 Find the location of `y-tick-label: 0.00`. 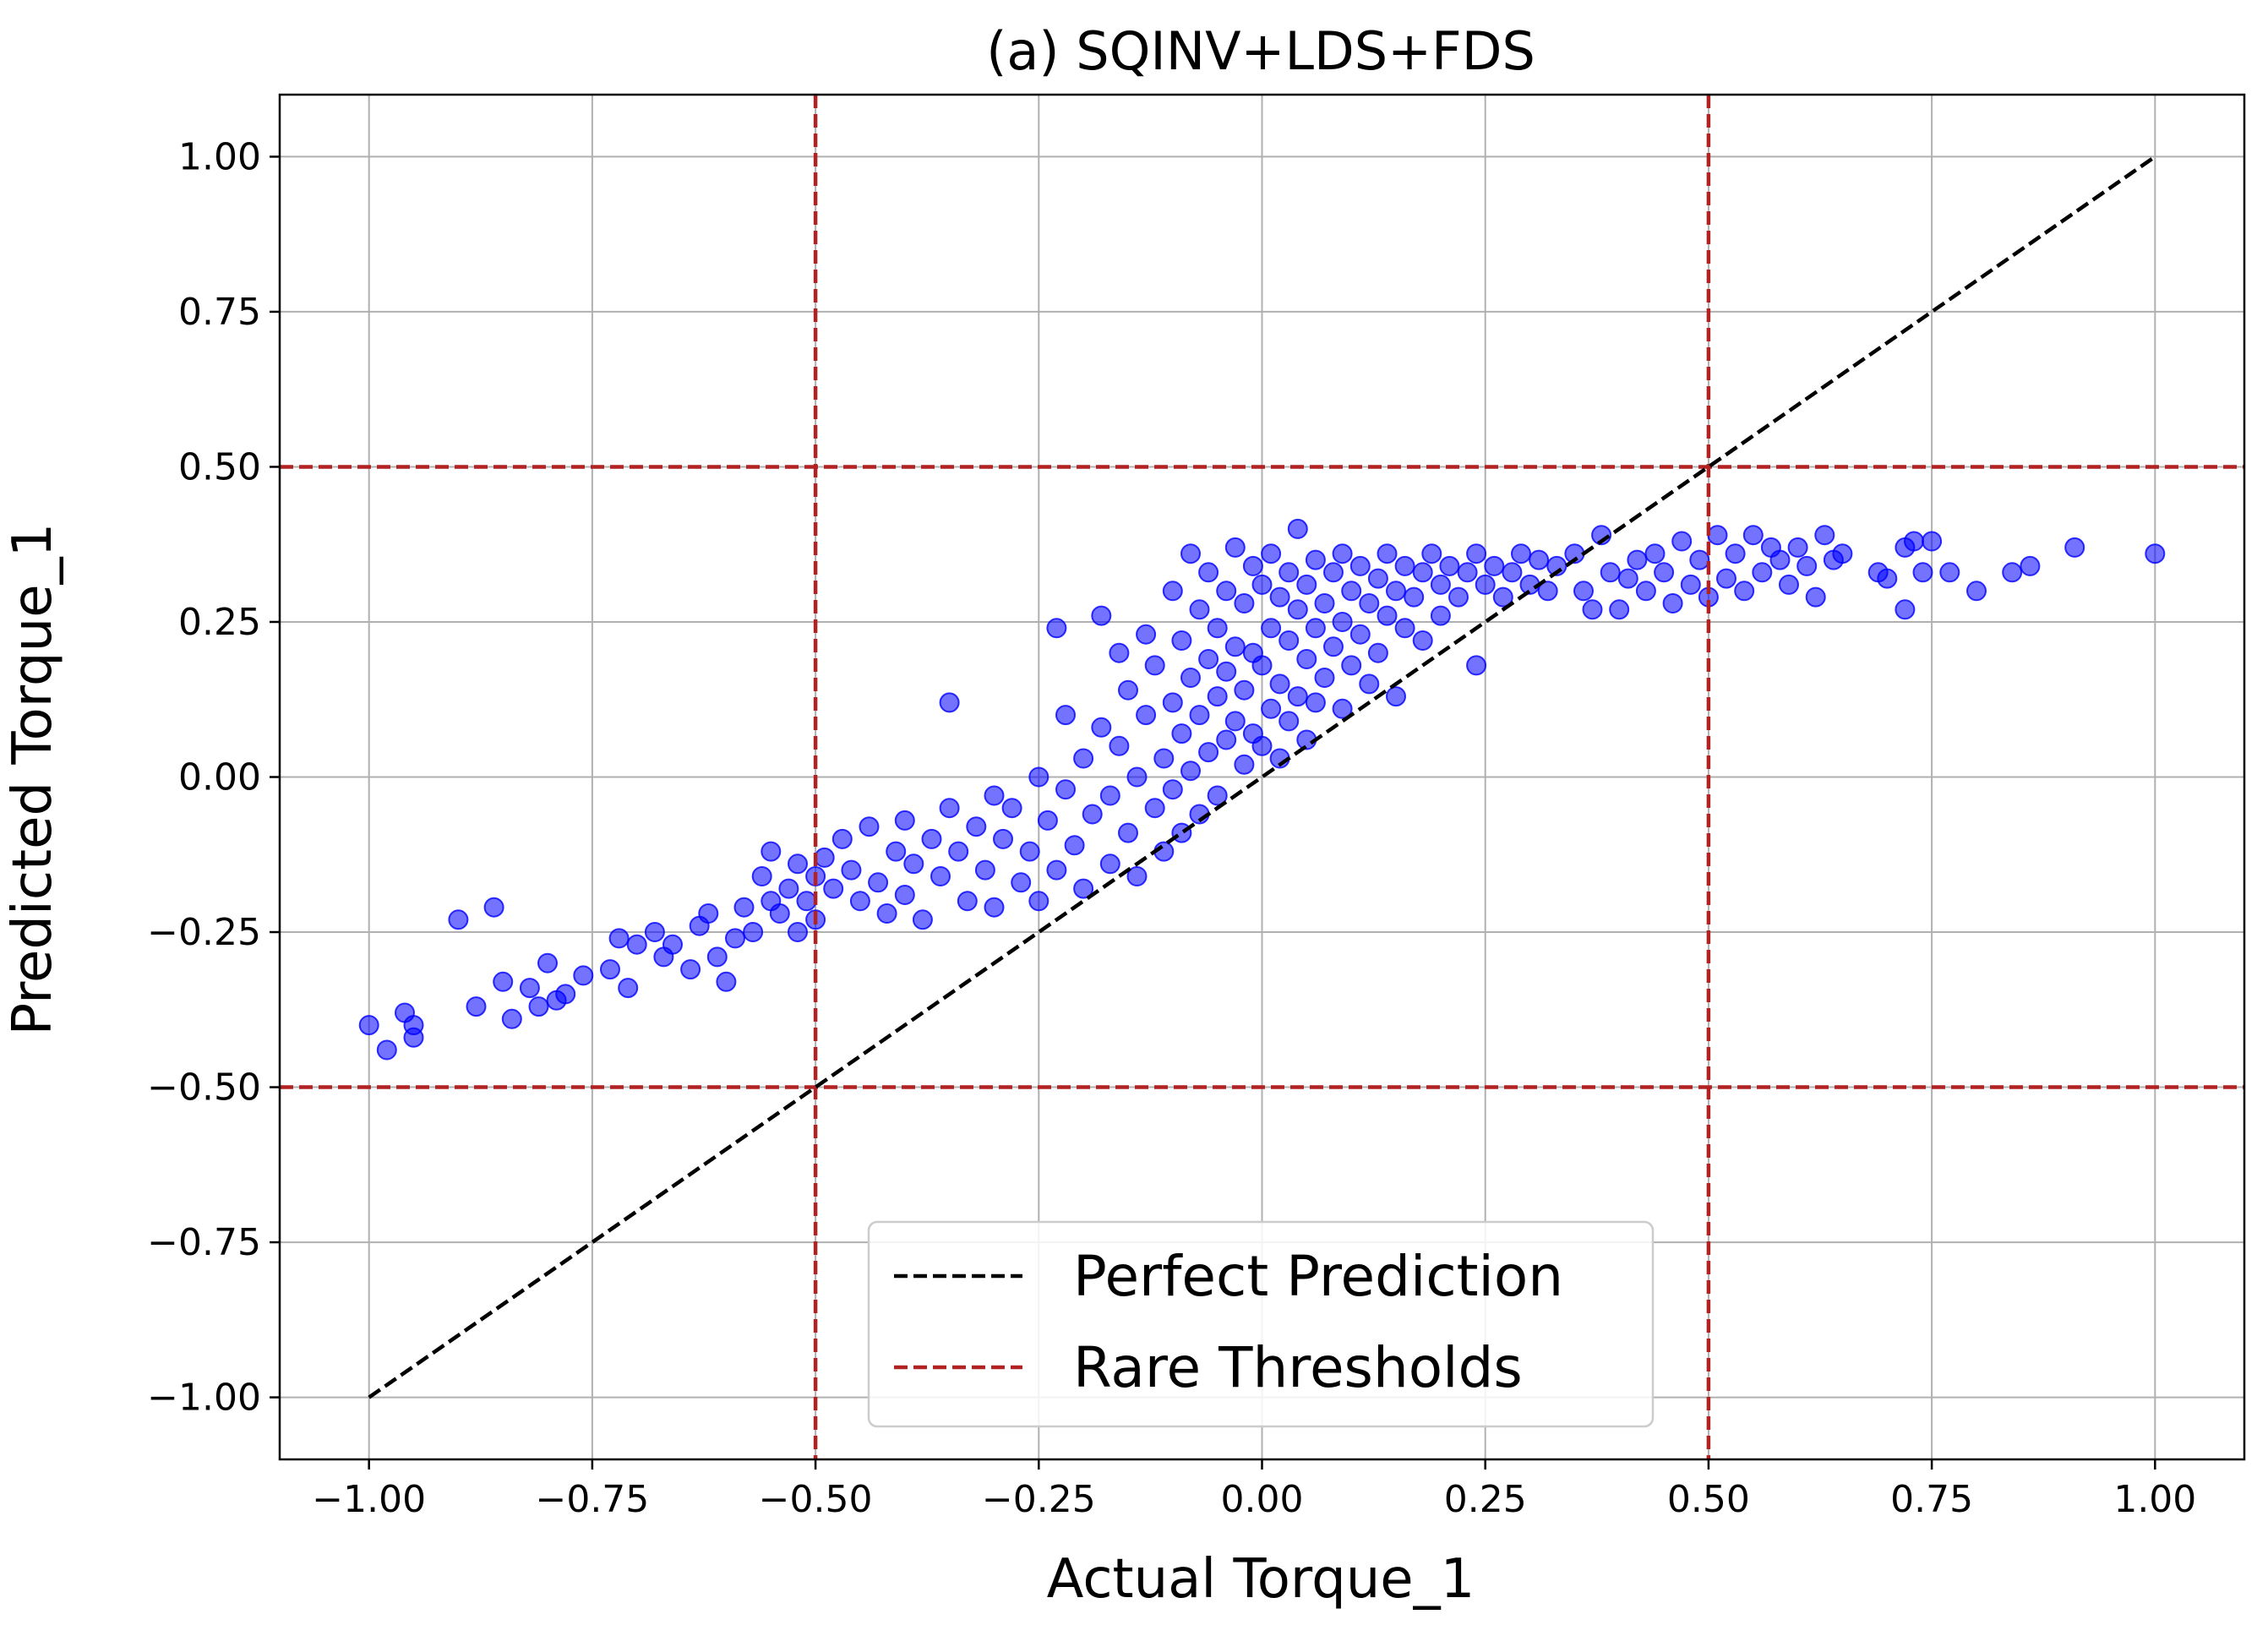

y-tick-label: 0.00 is located at coordinates (219, 777).